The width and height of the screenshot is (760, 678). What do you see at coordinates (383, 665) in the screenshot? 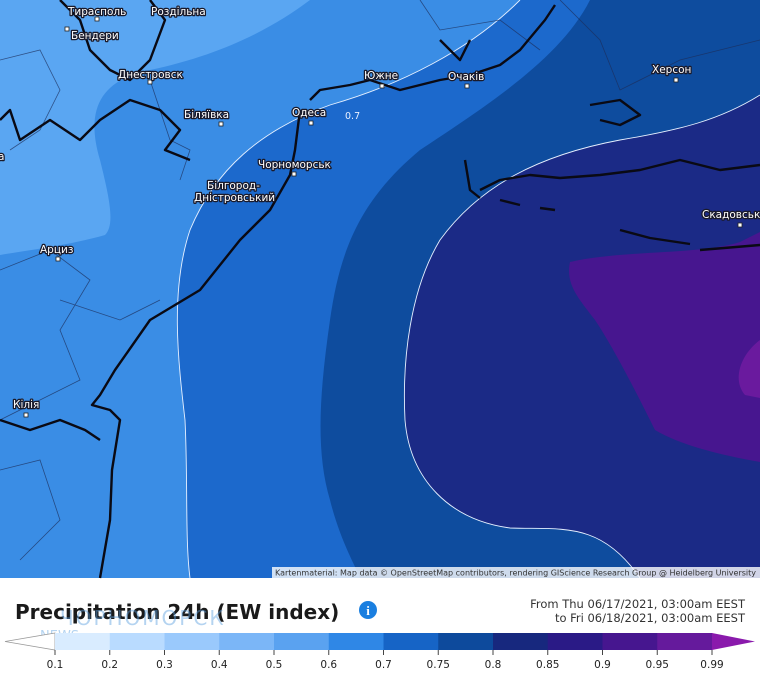
I see `tick-label: 0.7` at bounding box center [383, 665].